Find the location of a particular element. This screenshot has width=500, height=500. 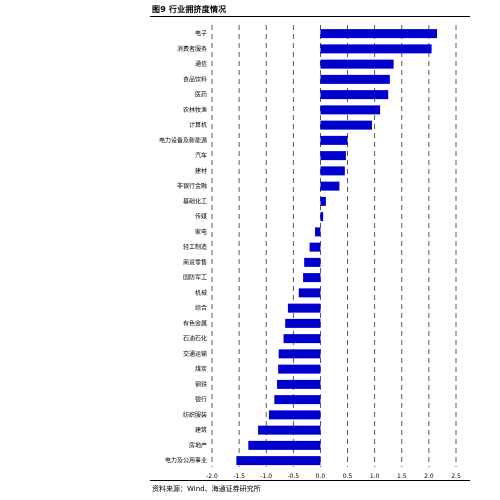

category-label: 医药 is located at coordinates (201, 95).